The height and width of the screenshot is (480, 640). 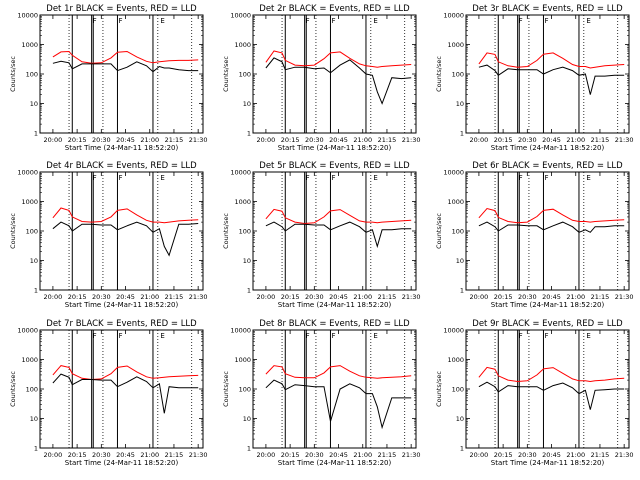 I want to click on plot-frame, so click(x=547, y=74).